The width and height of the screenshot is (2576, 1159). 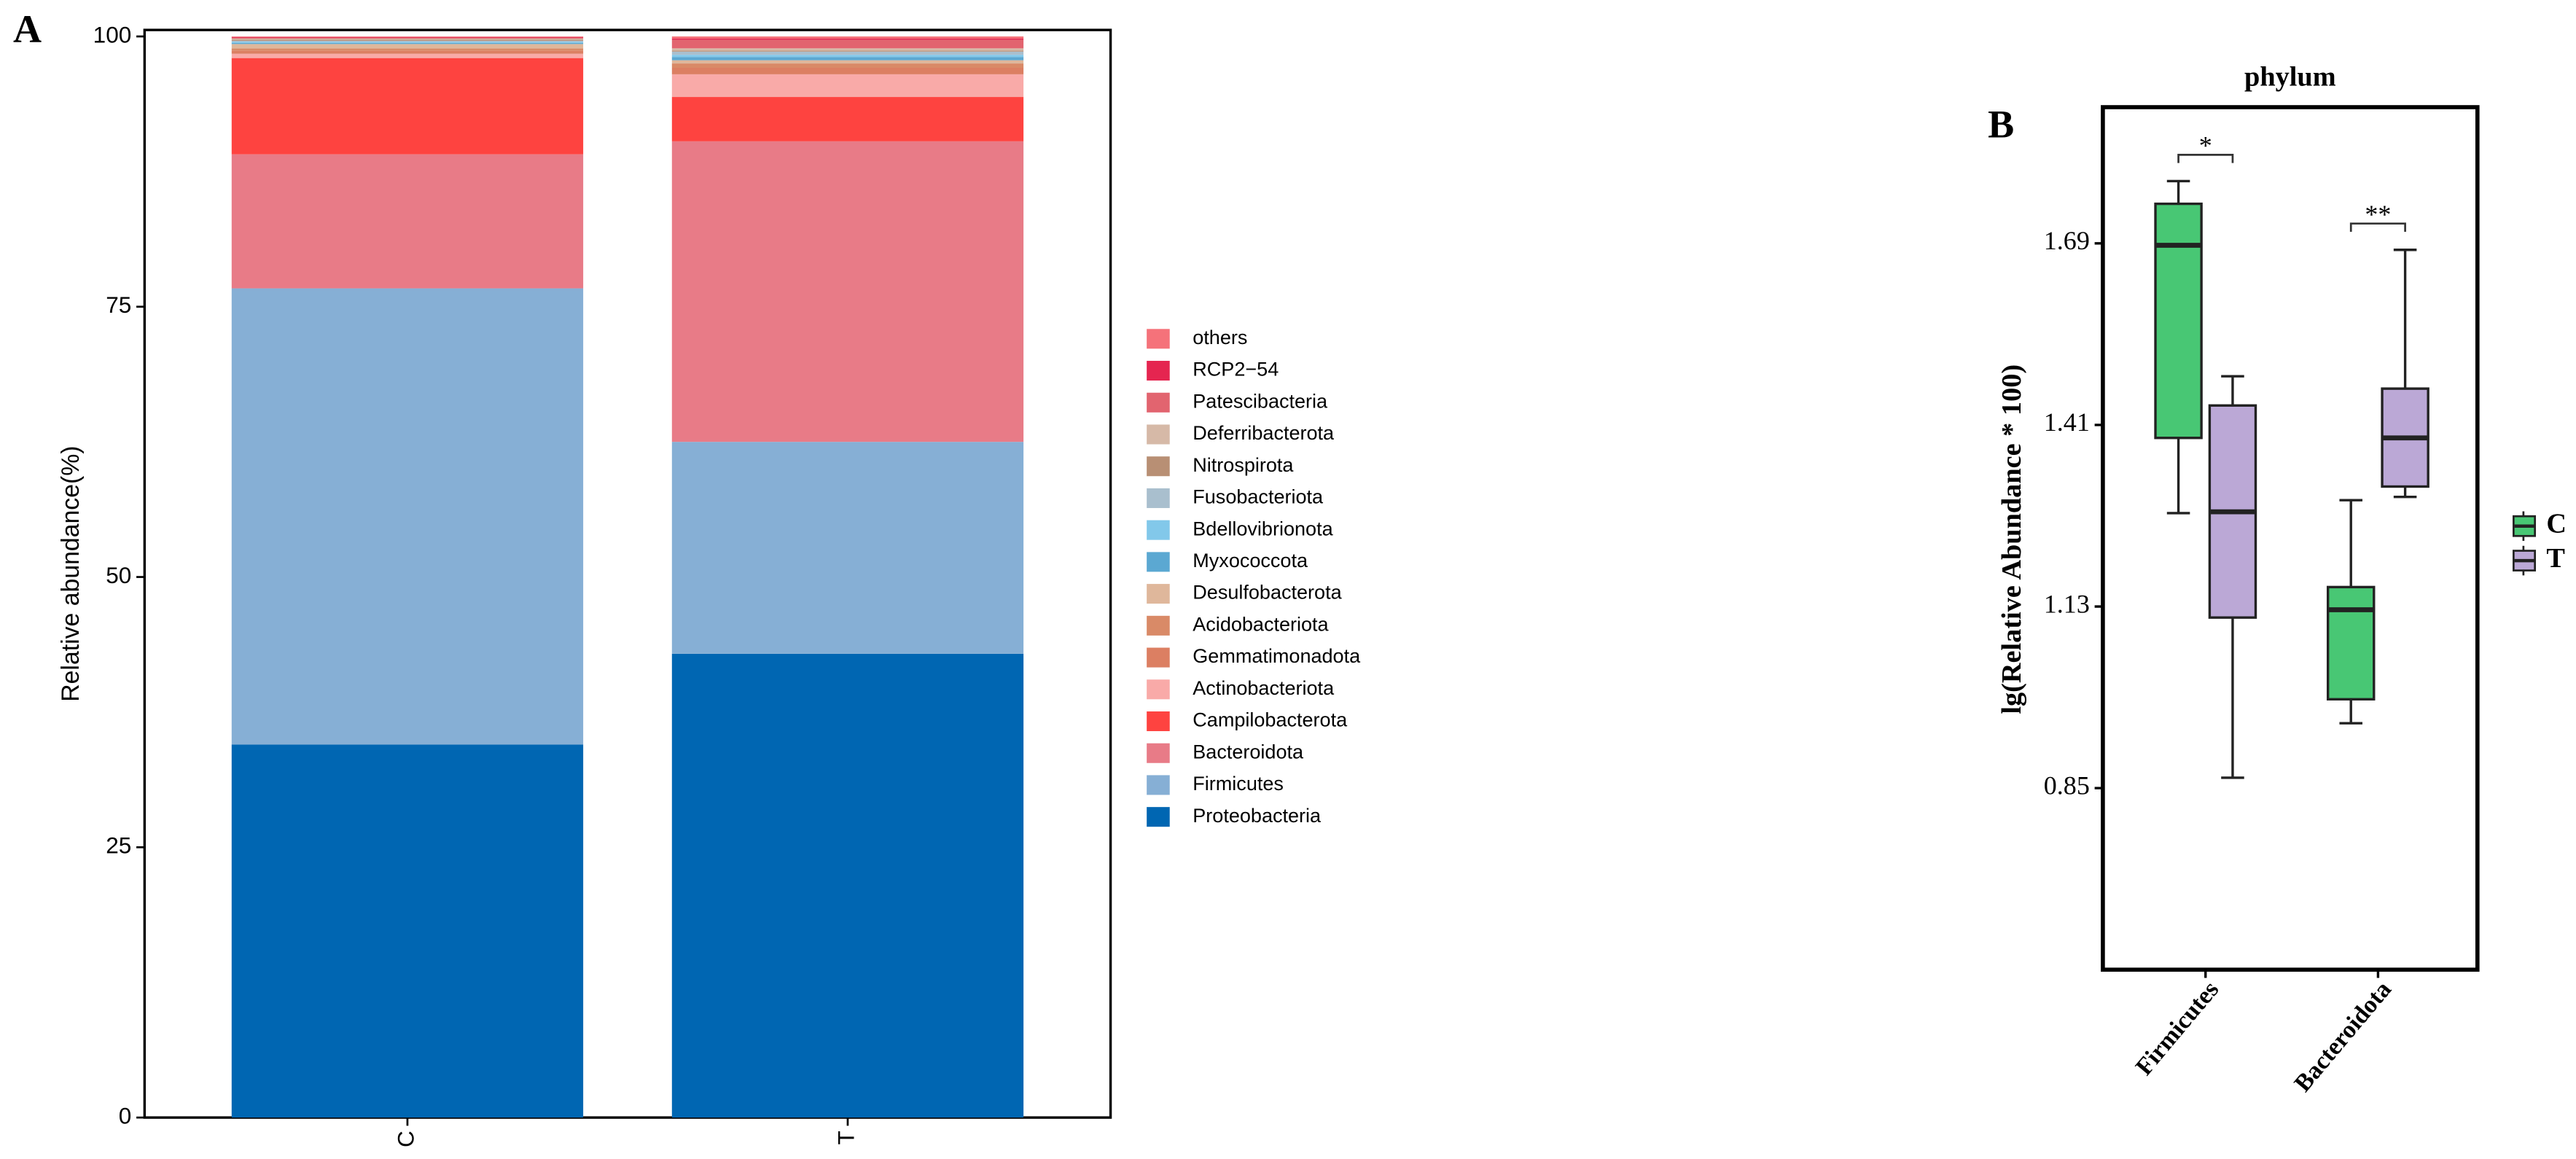 What do you see at coordinates (1248, 751) in the screenshot?
I see `legend-label: Bacteroidota` at bounding box center [1248, 751].